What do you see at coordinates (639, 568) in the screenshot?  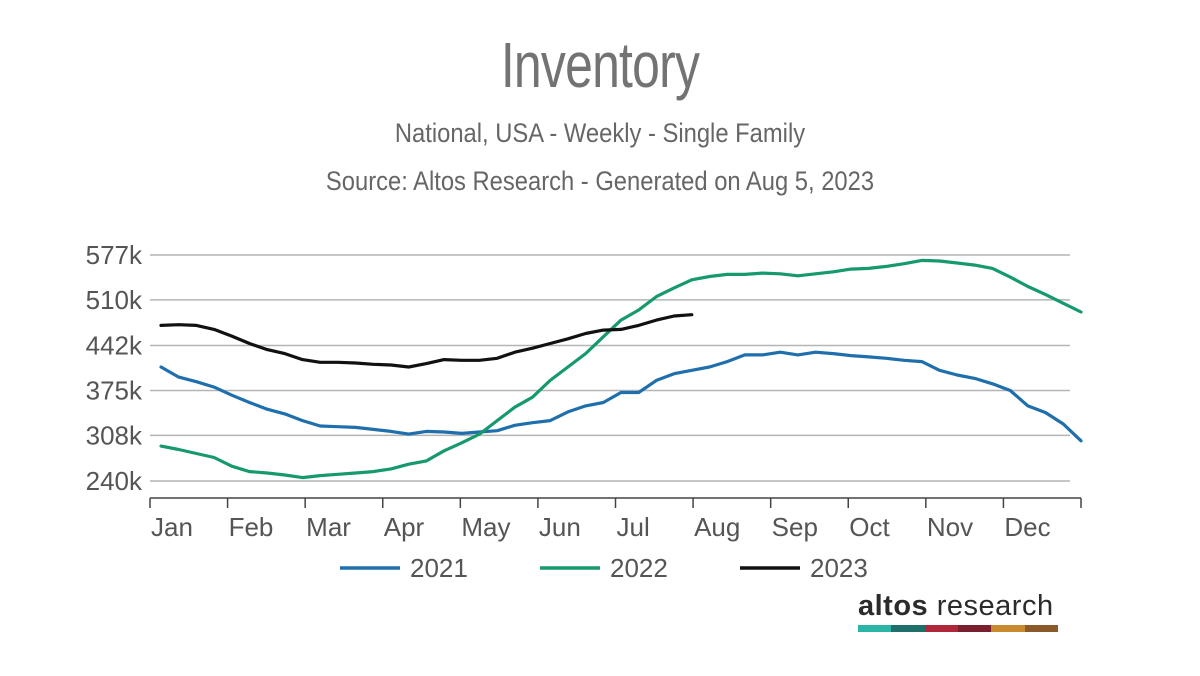 I see `legend-label-2022: 2022` at bounding box center [639, 568].